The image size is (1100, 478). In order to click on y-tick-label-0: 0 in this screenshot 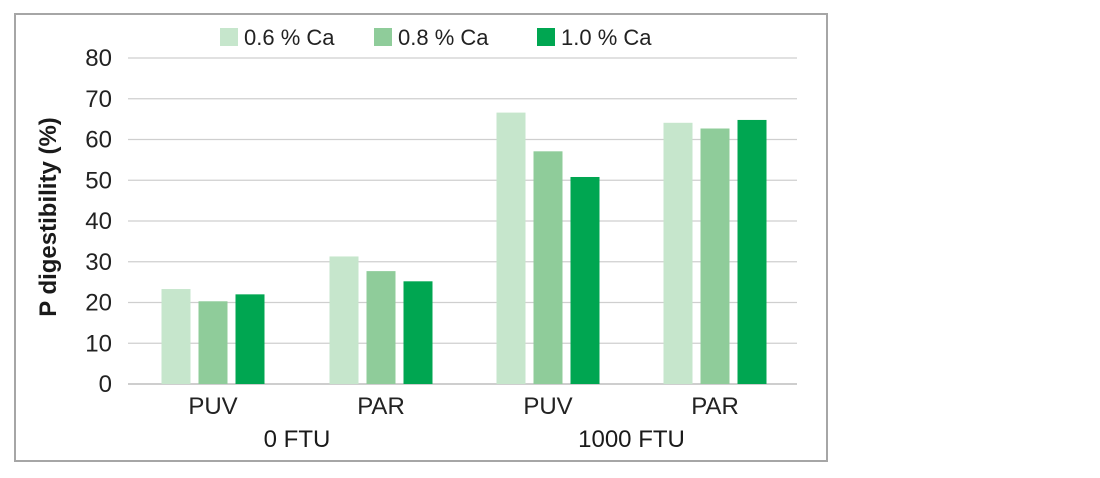, I will do `click(105, 384)`.